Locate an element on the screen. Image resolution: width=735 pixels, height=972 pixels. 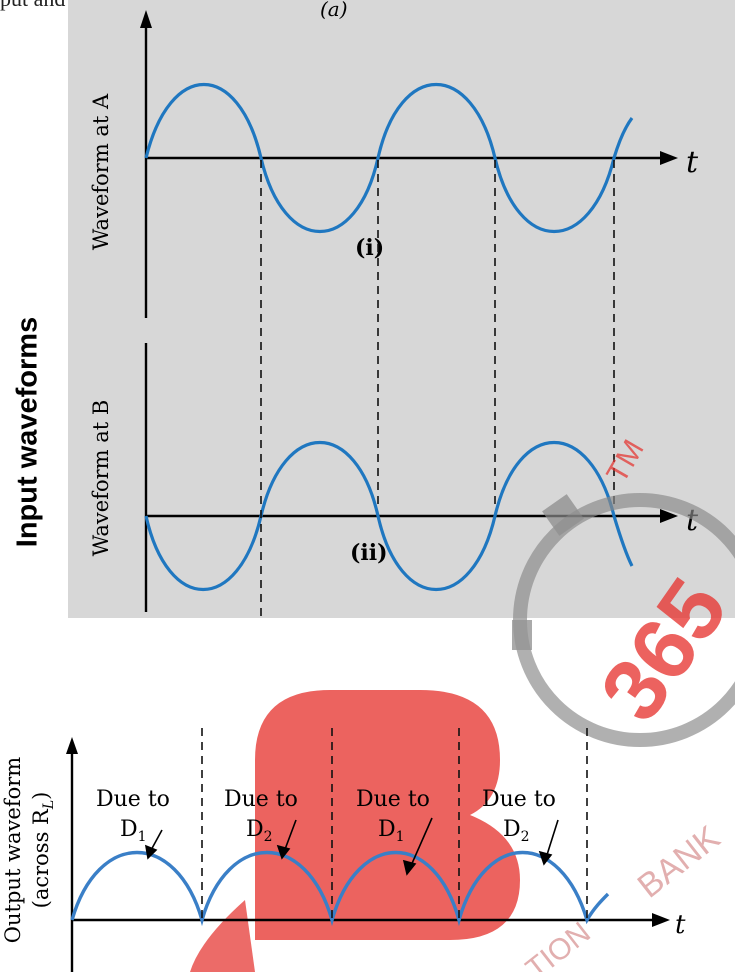
output-y-axis-arrow is located at coordinates (72, 745).